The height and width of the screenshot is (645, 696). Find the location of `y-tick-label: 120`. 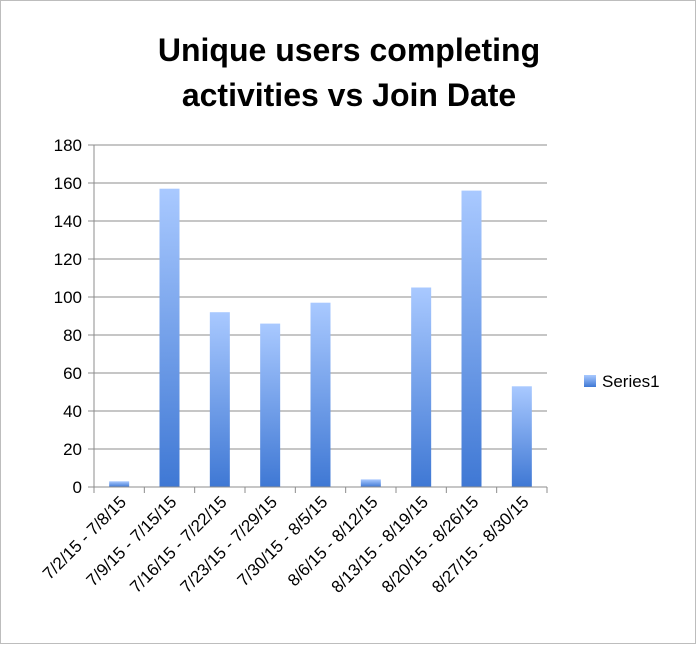

y-tick-label: 120 is located at coordinates (68, 259).